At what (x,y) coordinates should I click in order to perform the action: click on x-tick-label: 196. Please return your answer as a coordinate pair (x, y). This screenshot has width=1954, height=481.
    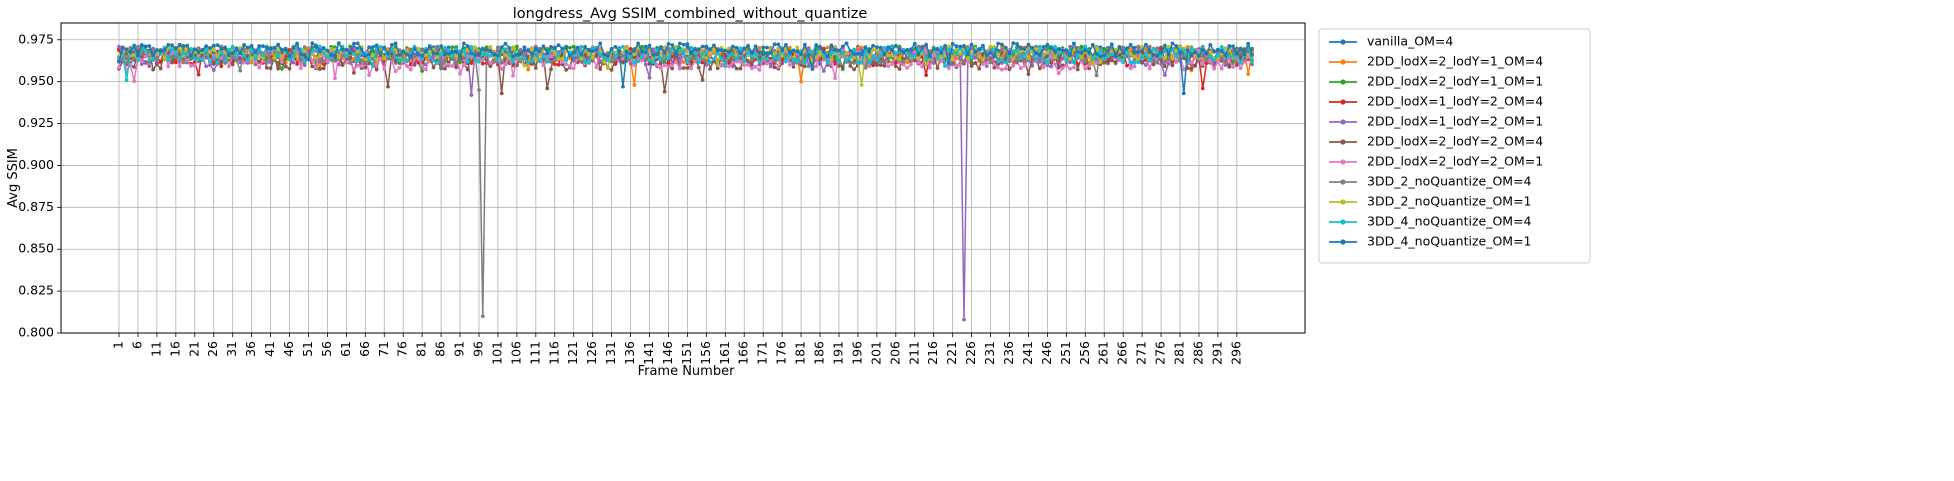
    Looking at the image, I should click on (856, 353).